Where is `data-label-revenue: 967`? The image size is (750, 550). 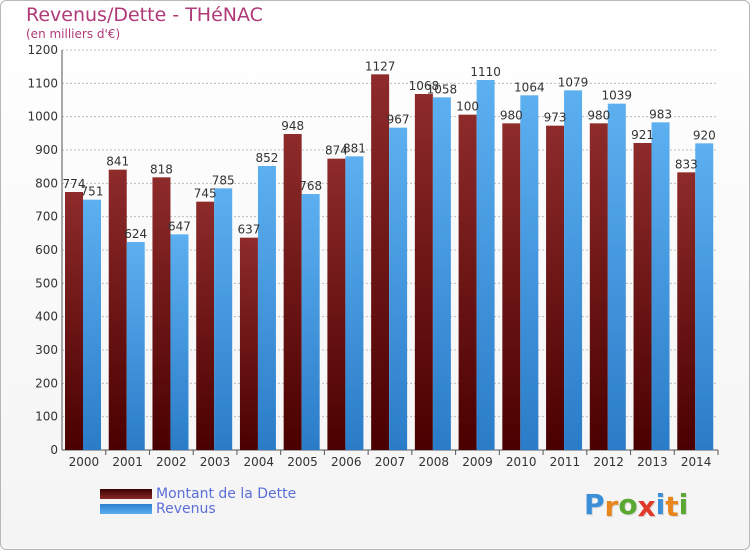 data-label-revenue: 967 is located at coordinates (398, 120).